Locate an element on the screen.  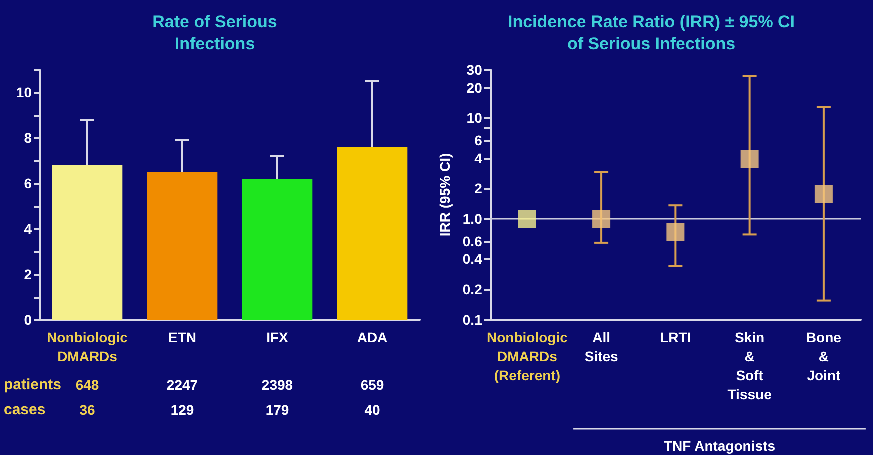
text: 2398 is located at coordinates (278, 385).